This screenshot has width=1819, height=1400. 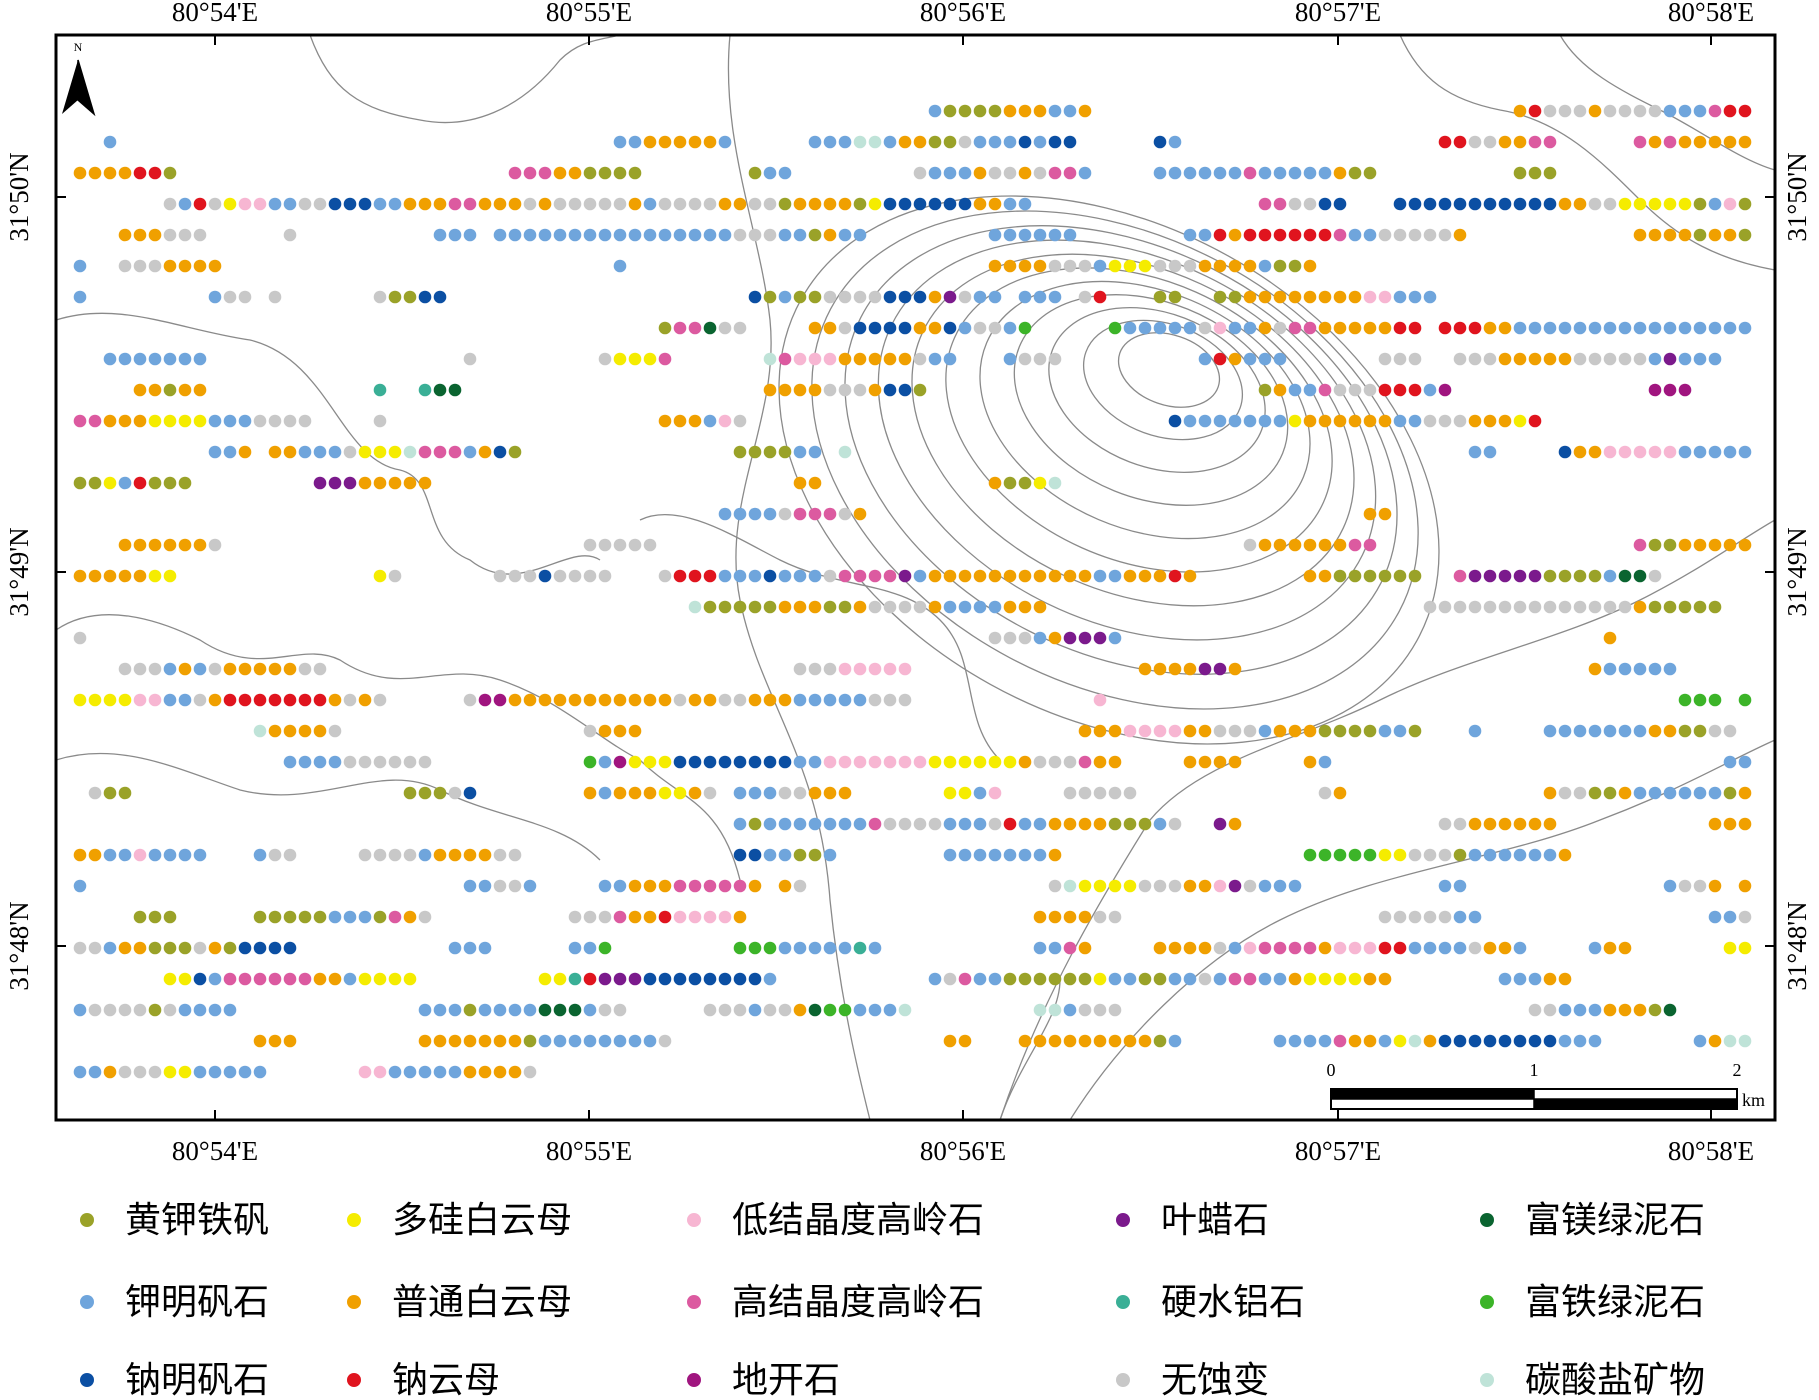 What do you see at coordinates (1737, 1070) in the screenshot?
I see `scale-label: 2` at bounding box center [1737, 1070].